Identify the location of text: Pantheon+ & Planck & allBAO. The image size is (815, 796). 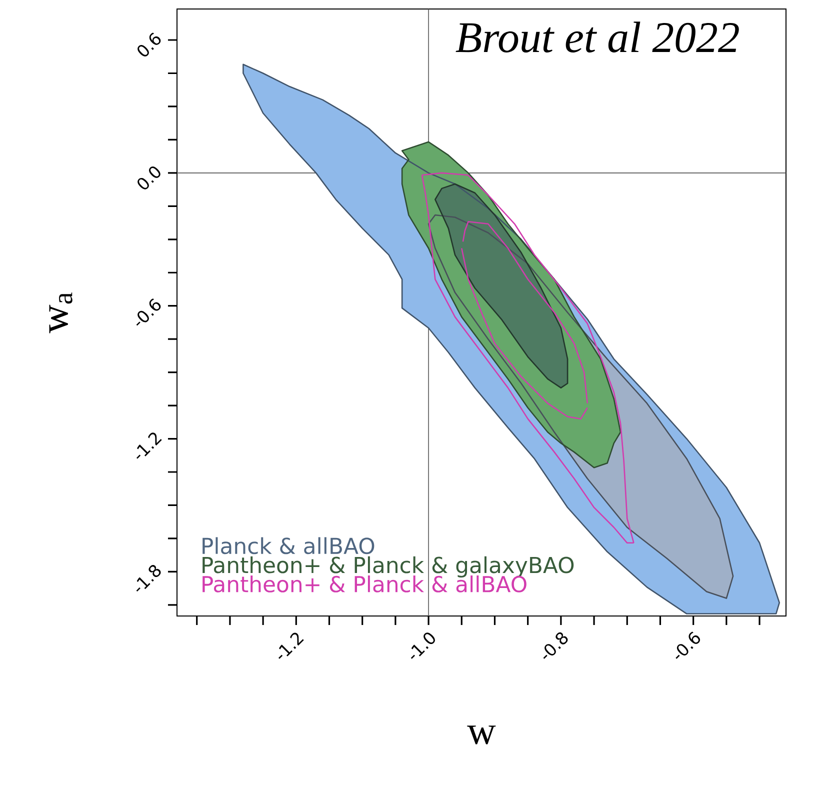
(364, 583).